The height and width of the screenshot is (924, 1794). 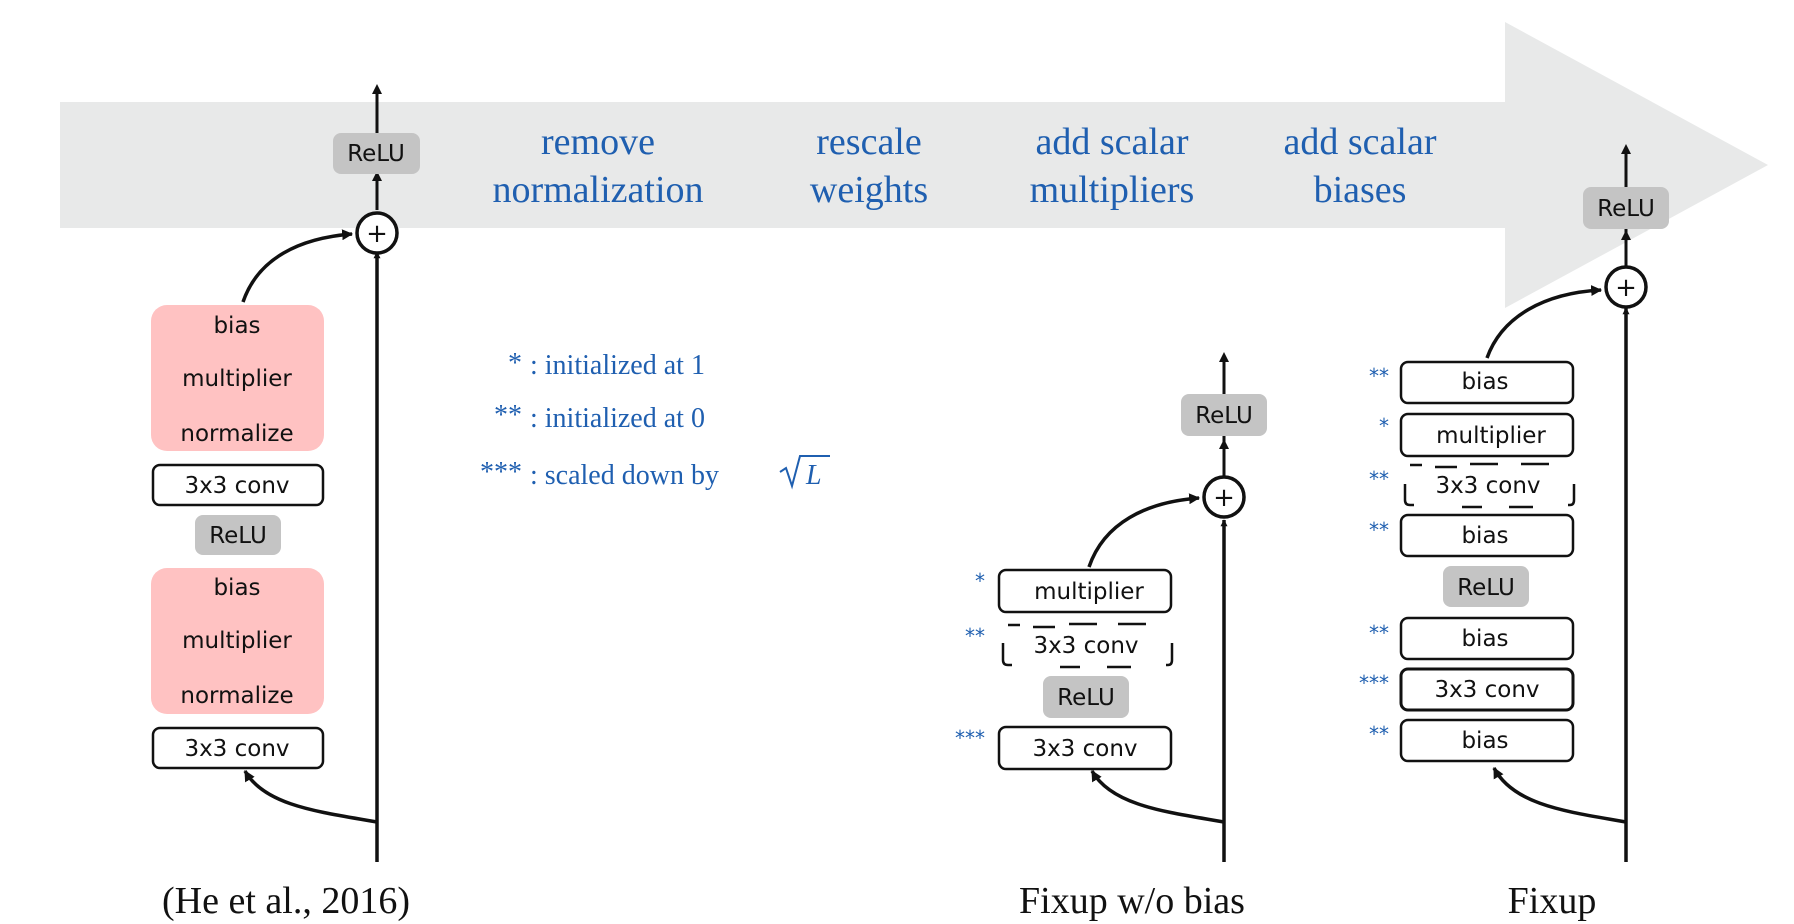 I want to click on fixup-no-bias-conv-scaled-label: 3x3 conv, so click(x=1084, y=749).